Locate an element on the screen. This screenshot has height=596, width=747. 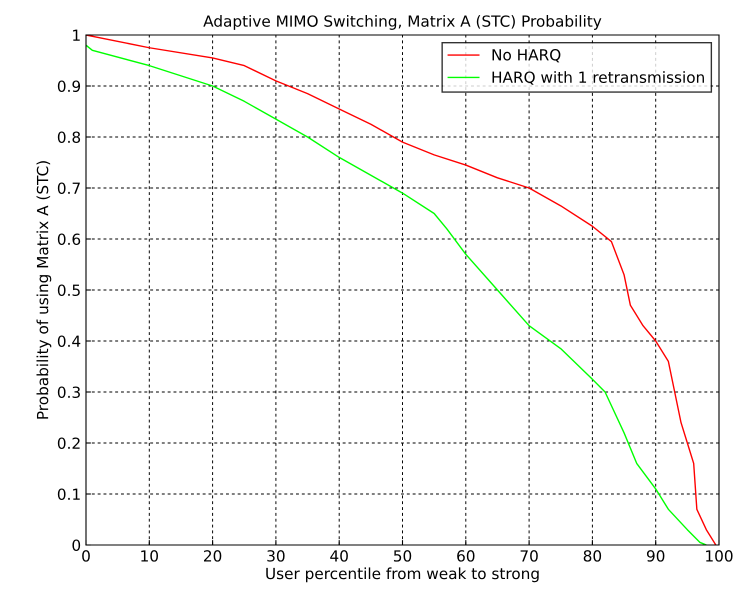
y-tick-label: 0.1 is located at coordinates (69, 494).